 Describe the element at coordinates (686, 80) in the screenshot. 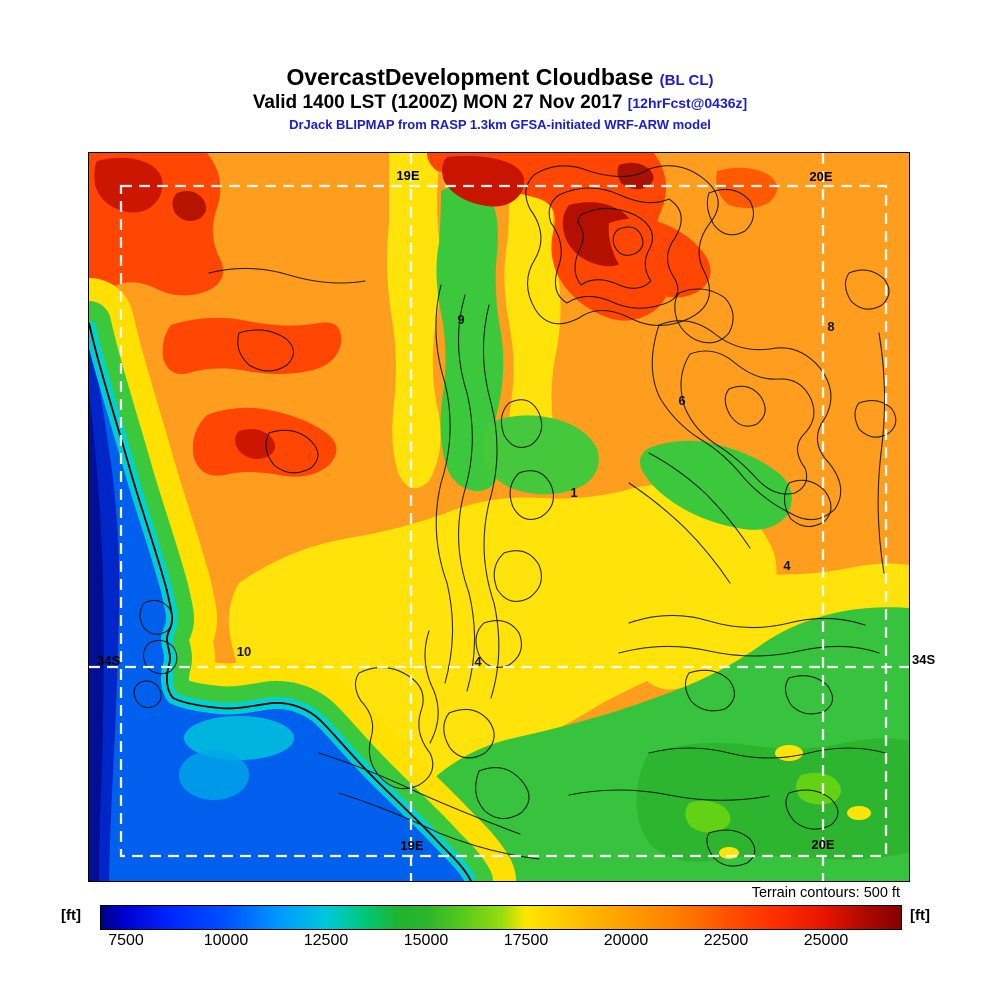

I see `page-title-suffix: (BL CL)` at that location.